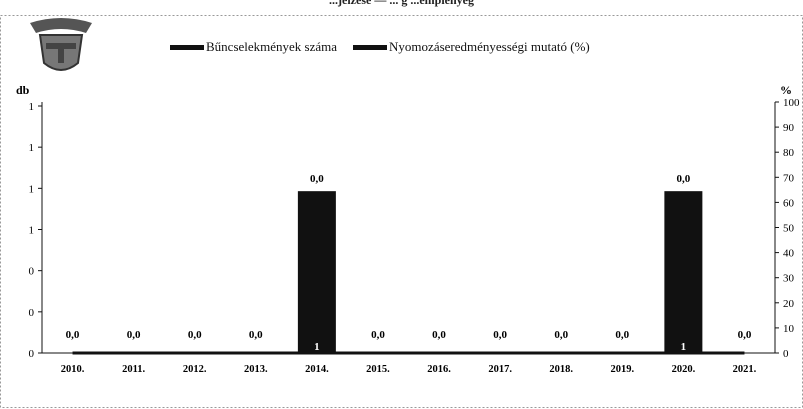 The width and height of the screenshot is (803, 409). What do you see at coordinates (684, 369) in the screenshot?
I see `x-tick-label: 2020.` at bounding box center [684, 369].